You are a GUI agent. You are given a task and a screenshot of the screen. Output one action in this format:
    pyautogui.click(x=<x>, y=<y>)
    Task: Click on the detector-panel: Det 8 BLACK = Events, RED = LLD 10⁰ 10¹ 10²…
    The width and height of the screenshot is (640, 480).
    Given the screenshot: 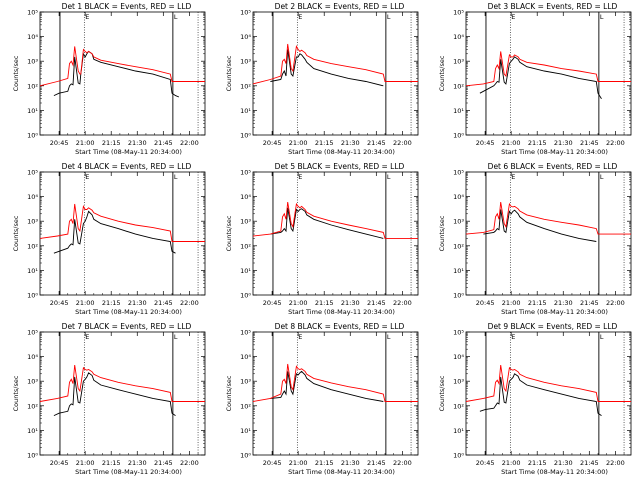 What is the action you would take?
    pyautogui.click(x=322, y=399)
    